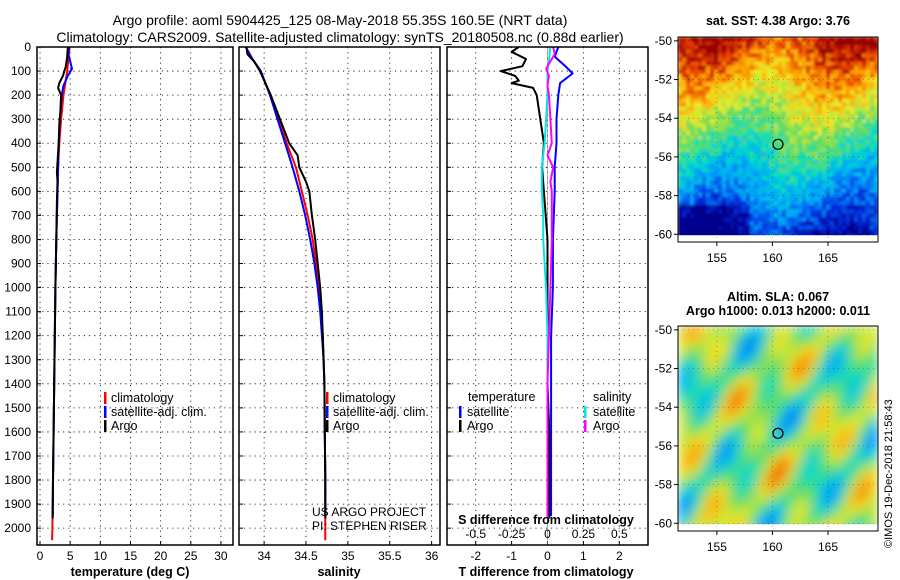  Describe the element at coordinates (664, 196) in the screenshot. I see `map-y-label: -58` at that location.